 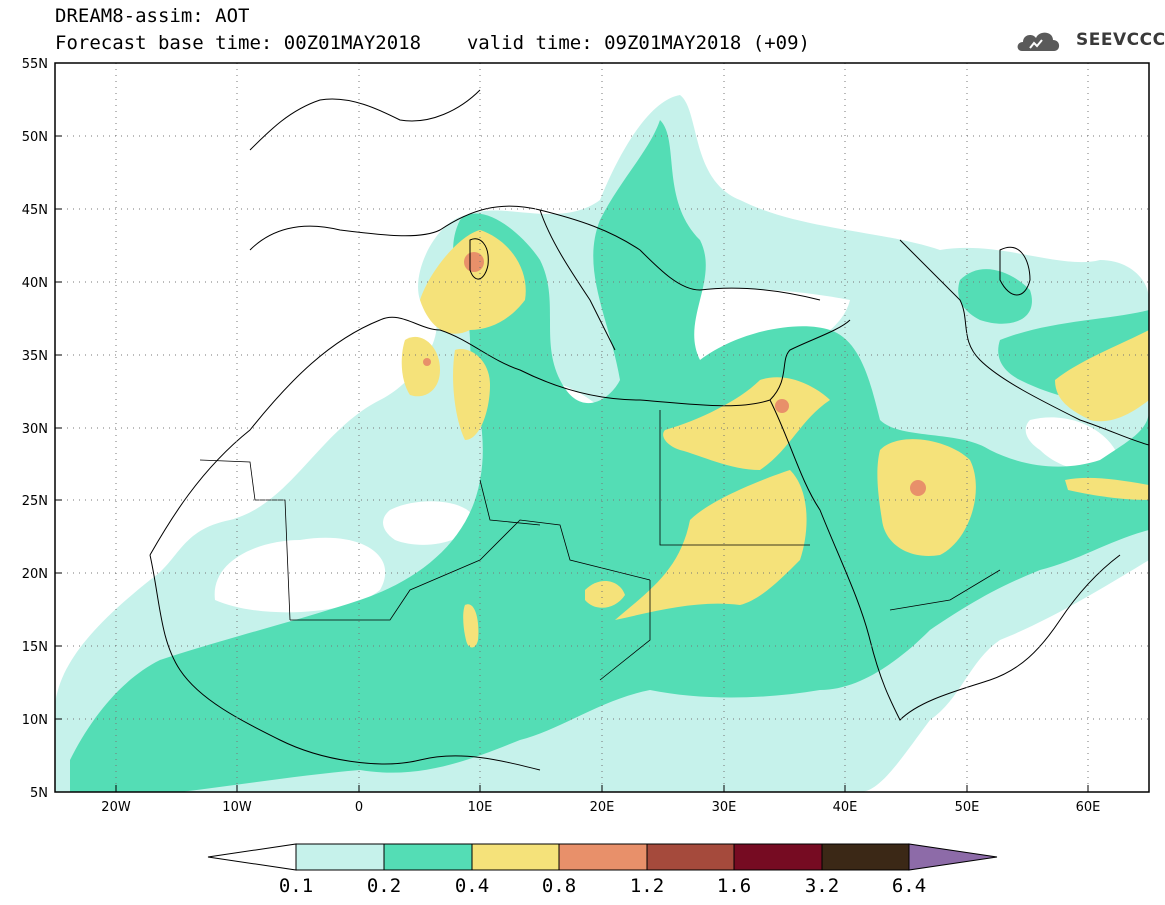 I want to click on aot-band-high-gulf, so click(x=1107, y=488).